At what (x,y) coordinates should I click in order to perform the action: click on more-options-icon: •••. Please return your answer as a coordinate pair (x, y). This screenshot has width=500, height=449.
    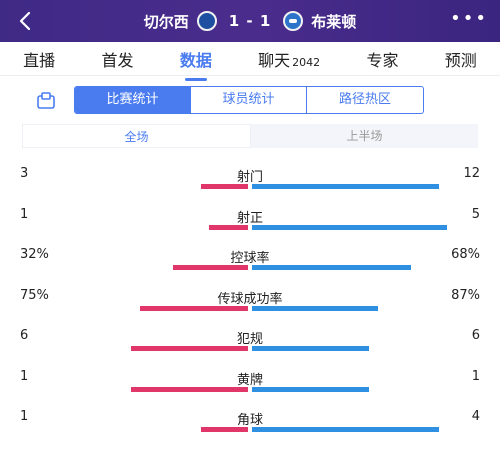
    Looking at the image, I should click on (469, 18).